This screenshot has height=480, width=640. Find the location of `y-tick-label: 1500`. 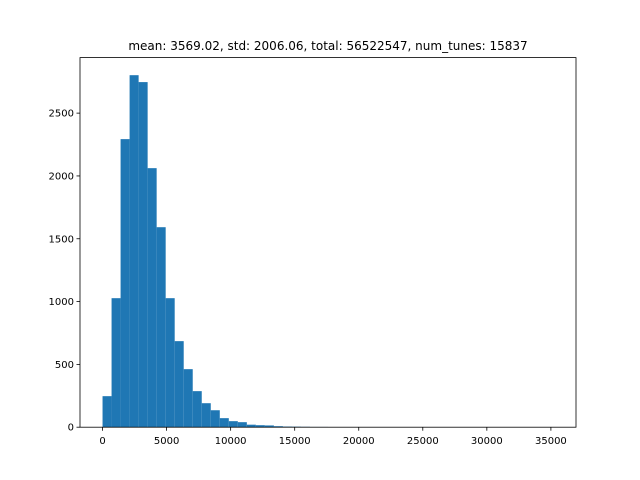

y-tick-label: 1500 is located at coordinates (61, 239).